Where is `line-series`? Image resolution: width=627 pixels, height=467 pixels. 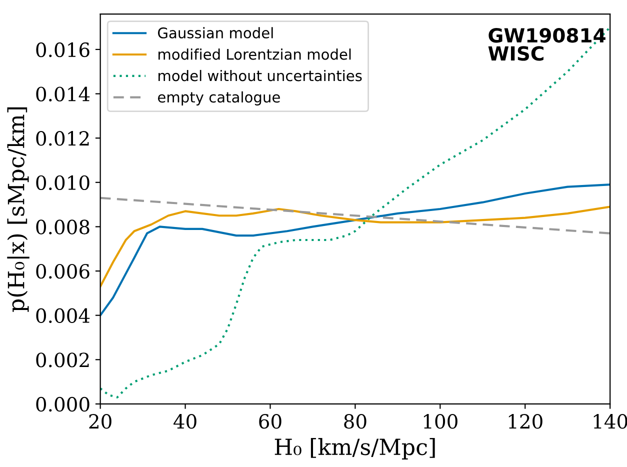 line-series is located at coordinates (355, 247).